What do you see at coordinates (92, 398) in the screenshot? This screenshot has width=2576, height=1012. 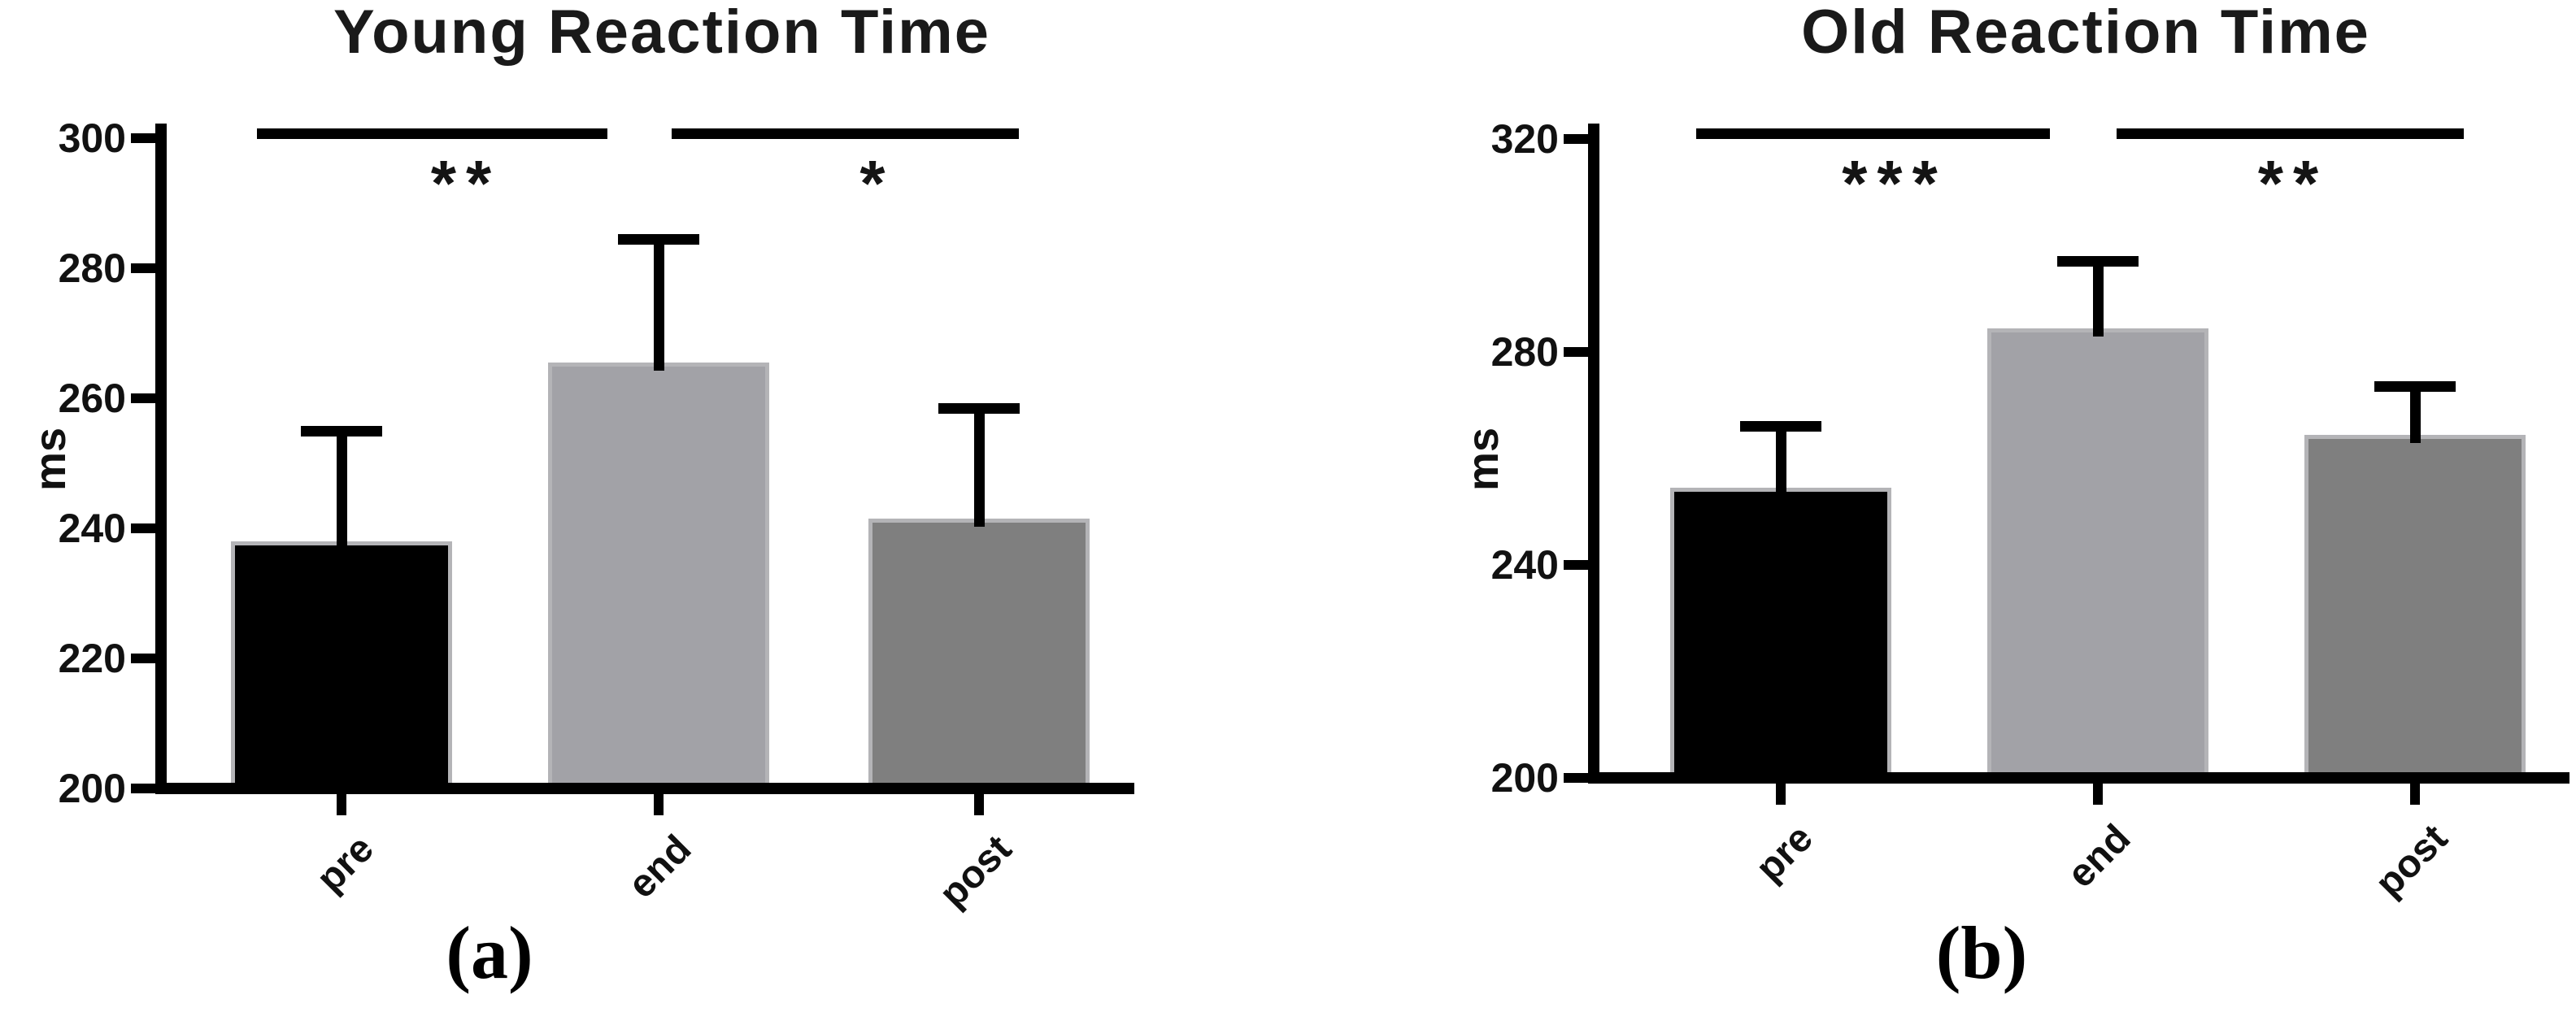 I see `y-tick-label: 260` at bounding box center [92, 398].